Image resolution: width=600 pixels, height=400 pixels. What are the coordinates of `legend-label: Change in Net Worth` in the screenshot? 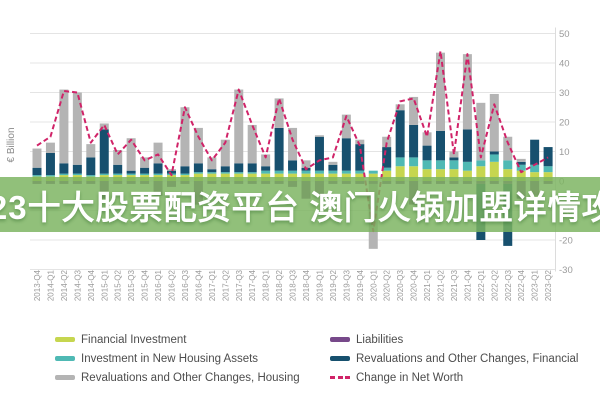 It's located at (410, 377).